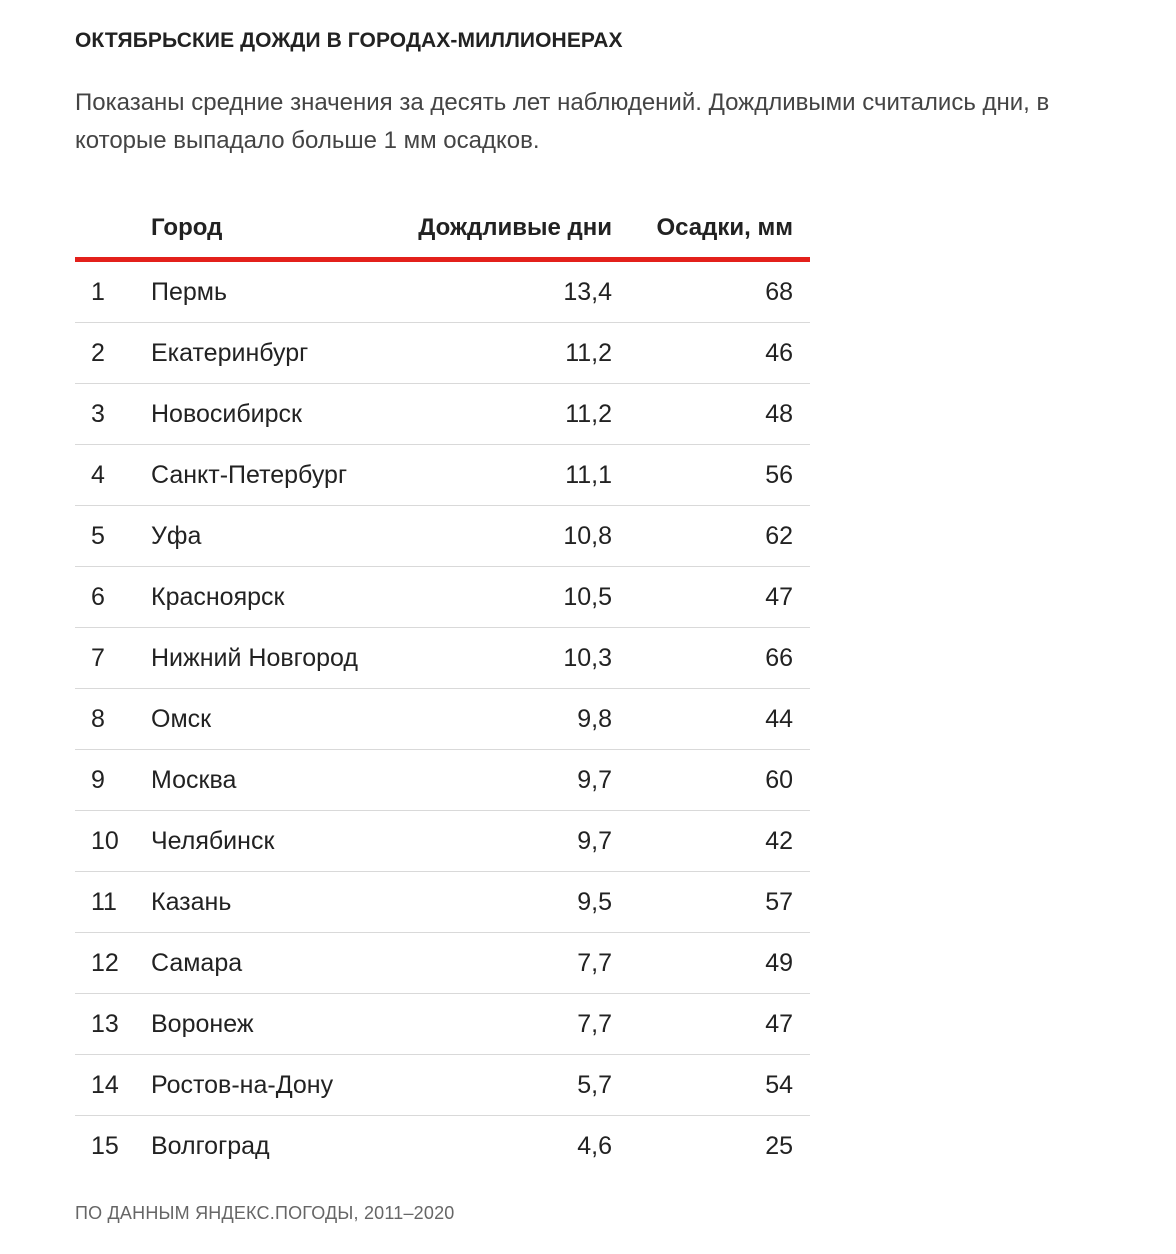 This screenshot has height=1254, width=1176. Describe the element at coordinates (267, 719) in the screenshot. I see `cell-city: Омск` at that location.